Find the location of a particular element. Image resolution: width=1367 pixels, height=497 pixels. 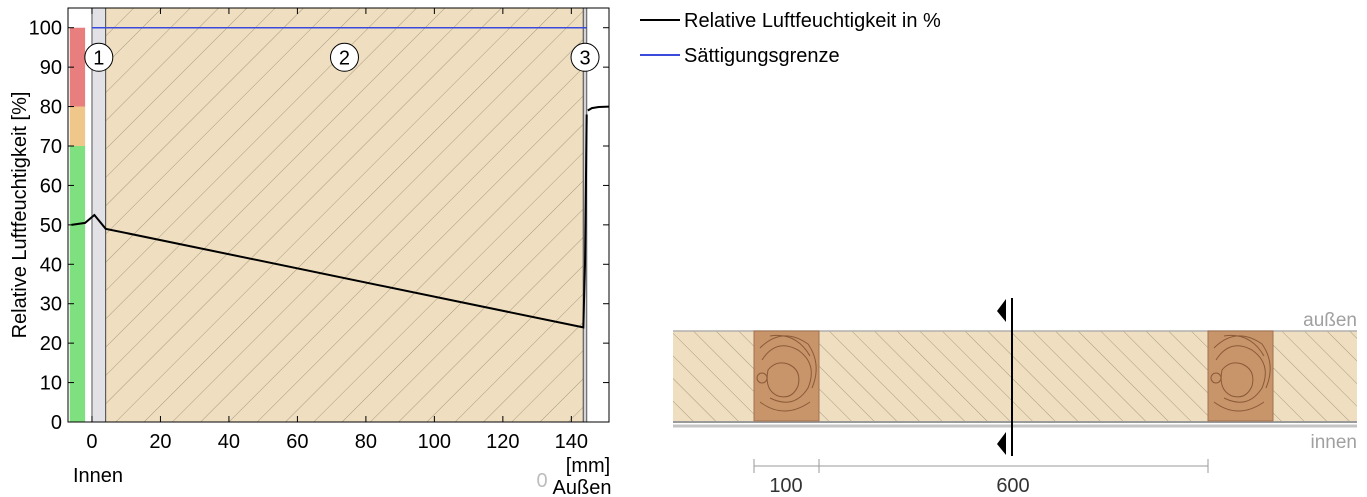

svg-text: 1 is located at coordinates (98, 58).